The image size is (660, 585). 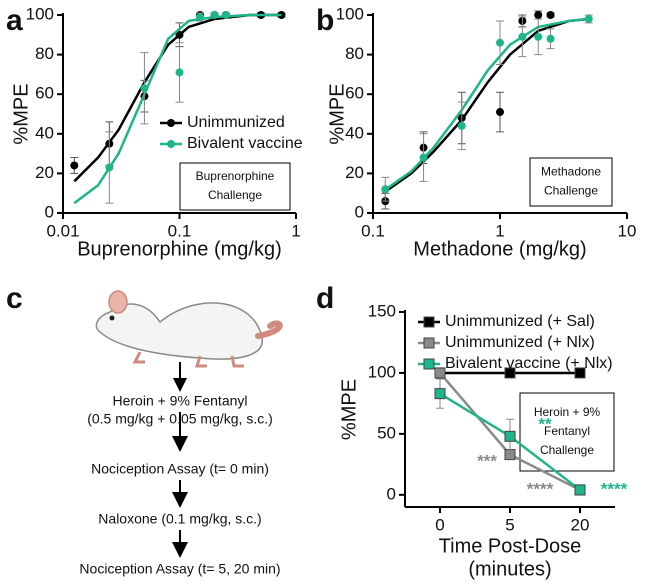 What do you see at coordinates (545, 423) in the screenshot?
I see `significance-label: **` at bounding box center [545, 423].